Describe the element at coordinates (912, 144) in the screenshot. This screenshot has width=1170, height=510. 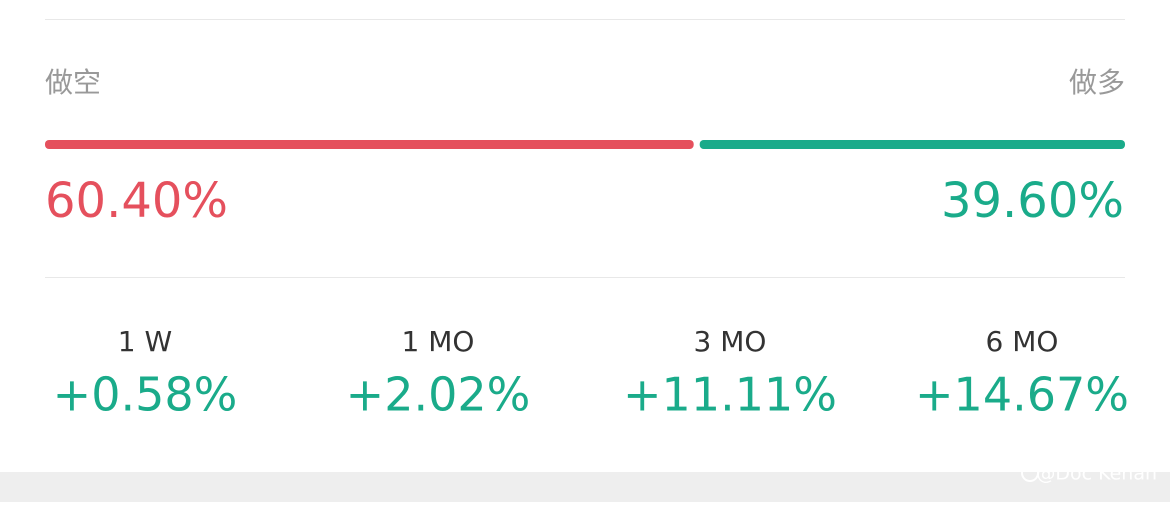
I see `long-bar` at that location.